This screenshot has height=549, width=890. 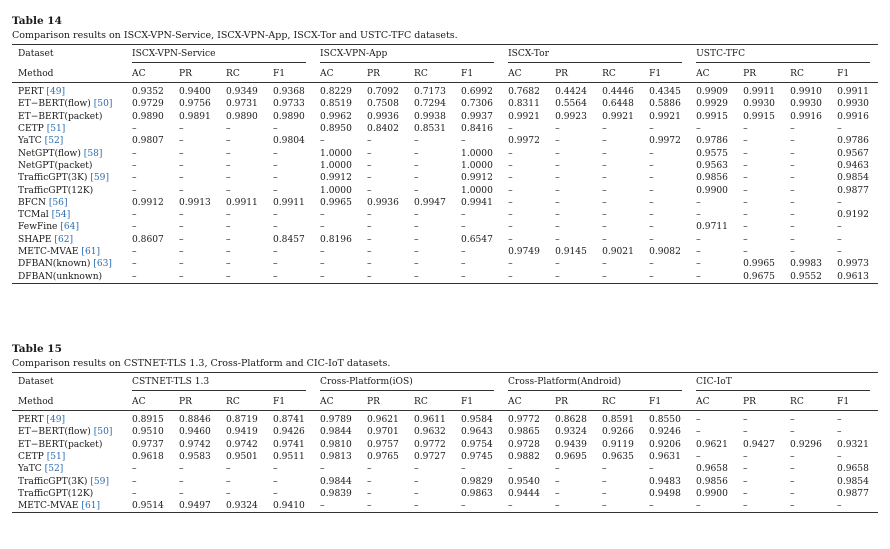 I want to click on value-cell: 0.9611, so click(x=430, y=420).